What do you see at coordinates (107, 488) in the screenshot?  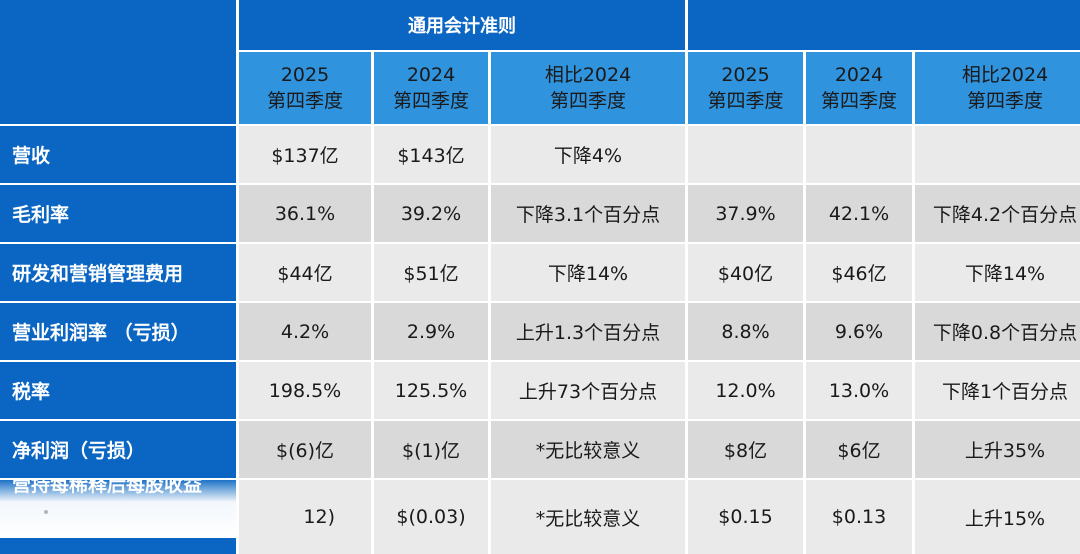 I see `row-label-text: 营持每稀释后每股收益` at bounding box center [107, 488].